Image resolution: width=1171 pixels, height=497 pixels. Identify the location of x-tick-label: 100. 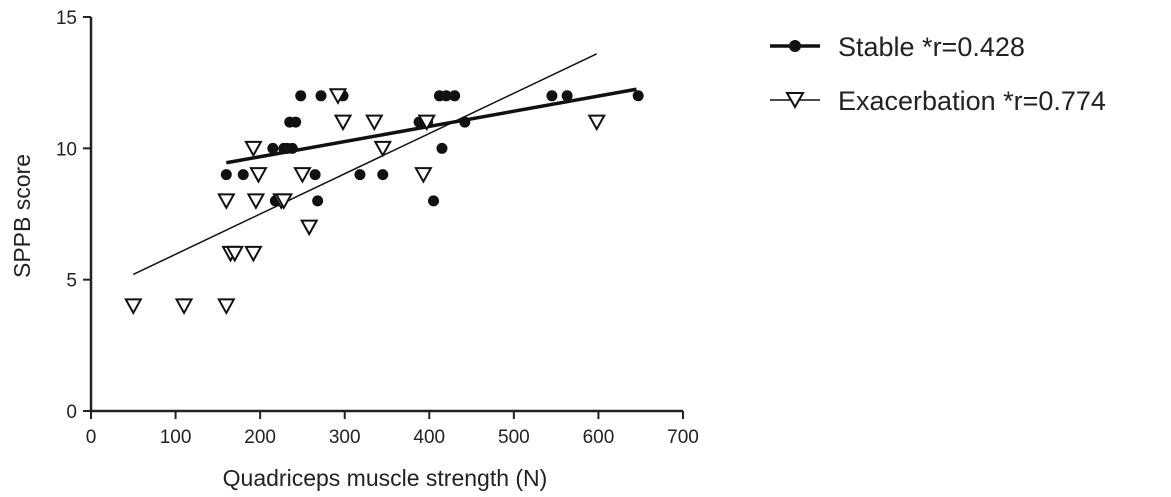
(176, 437).